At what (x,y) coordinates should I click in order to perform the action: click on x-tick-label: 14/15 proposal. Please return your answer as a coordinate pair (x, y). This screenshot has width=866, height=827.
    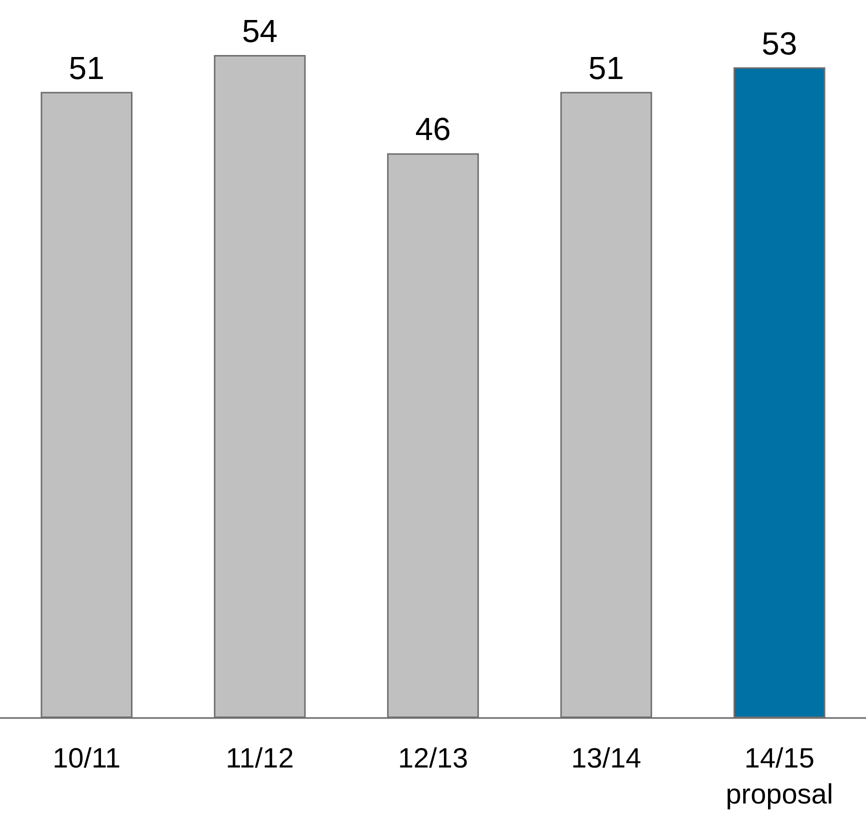
    Looking at the image, I should click on (780, 776).